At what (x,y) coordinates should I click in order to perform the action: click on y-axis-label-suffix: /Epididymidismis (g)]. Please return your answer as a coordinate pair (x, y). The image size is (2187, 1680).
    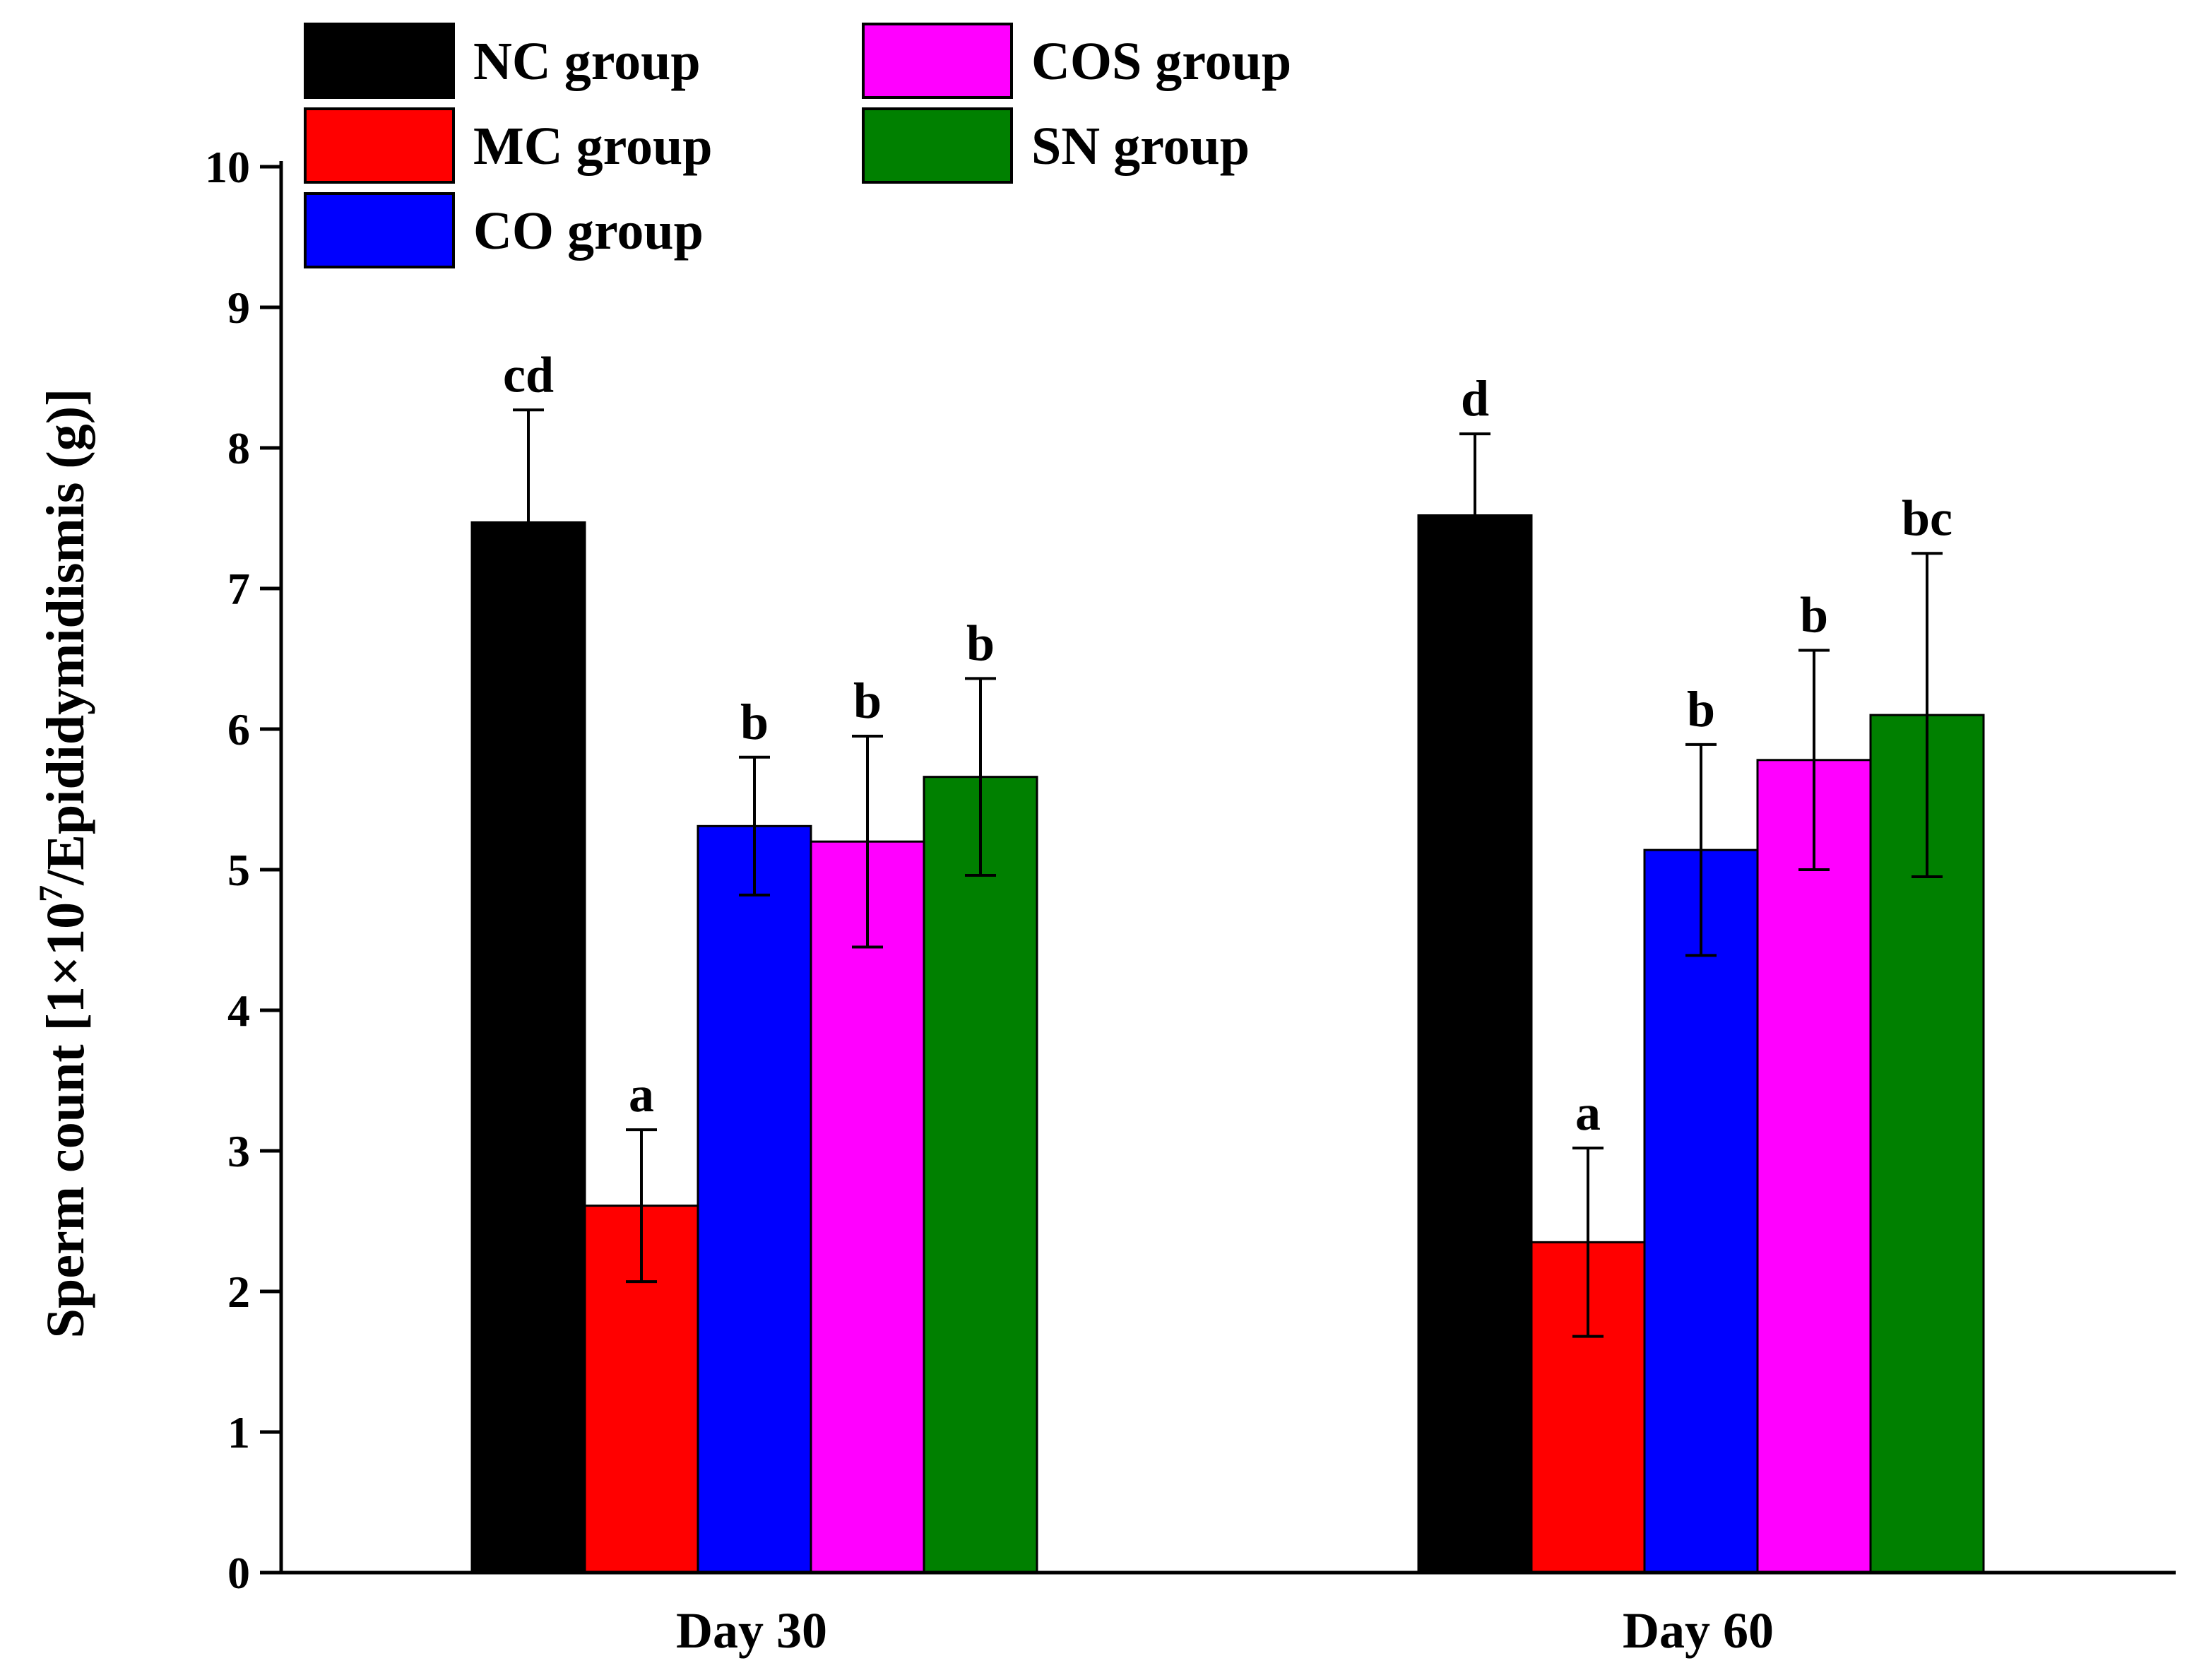
    Looking at the image, I should click on (65, 637).